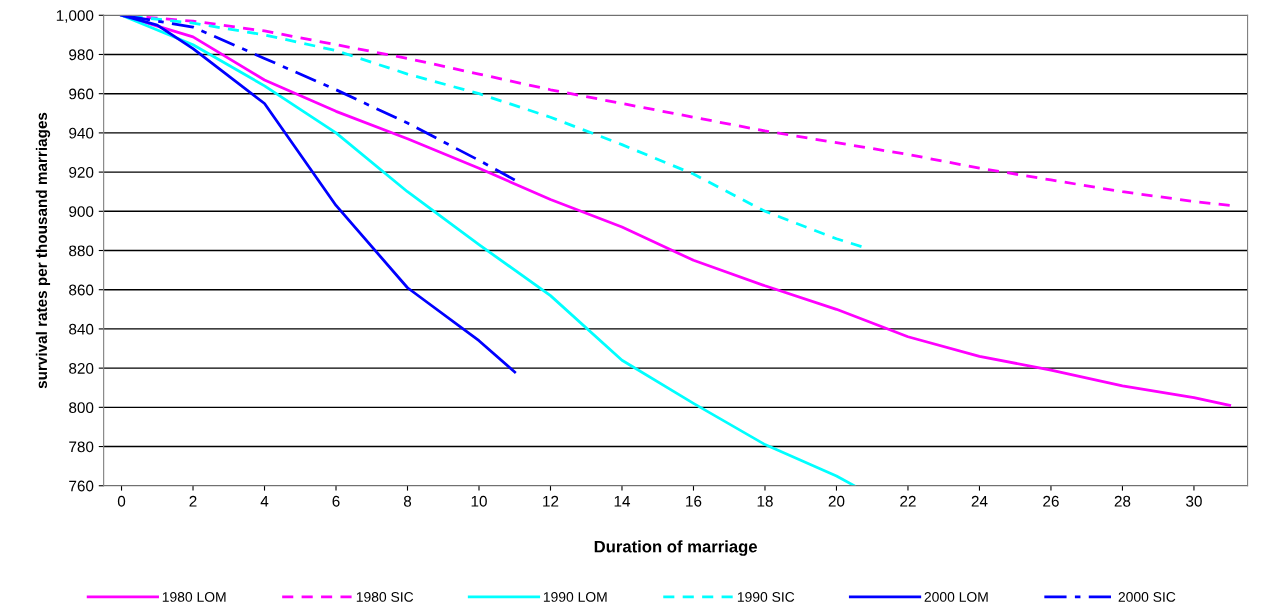 This screenshot has width=1264, height=611. Describe the element at coordinates (765, 501) in the screenshot. I see `x-tick-label: 18` at that location.